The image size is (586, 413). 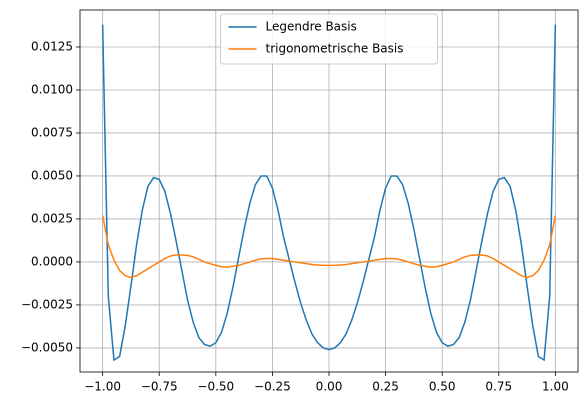 What do you see at coordinates (215, 387) in the screenshot?
I see `x-tick-label: −0.50` at bounding box center [215, 387].